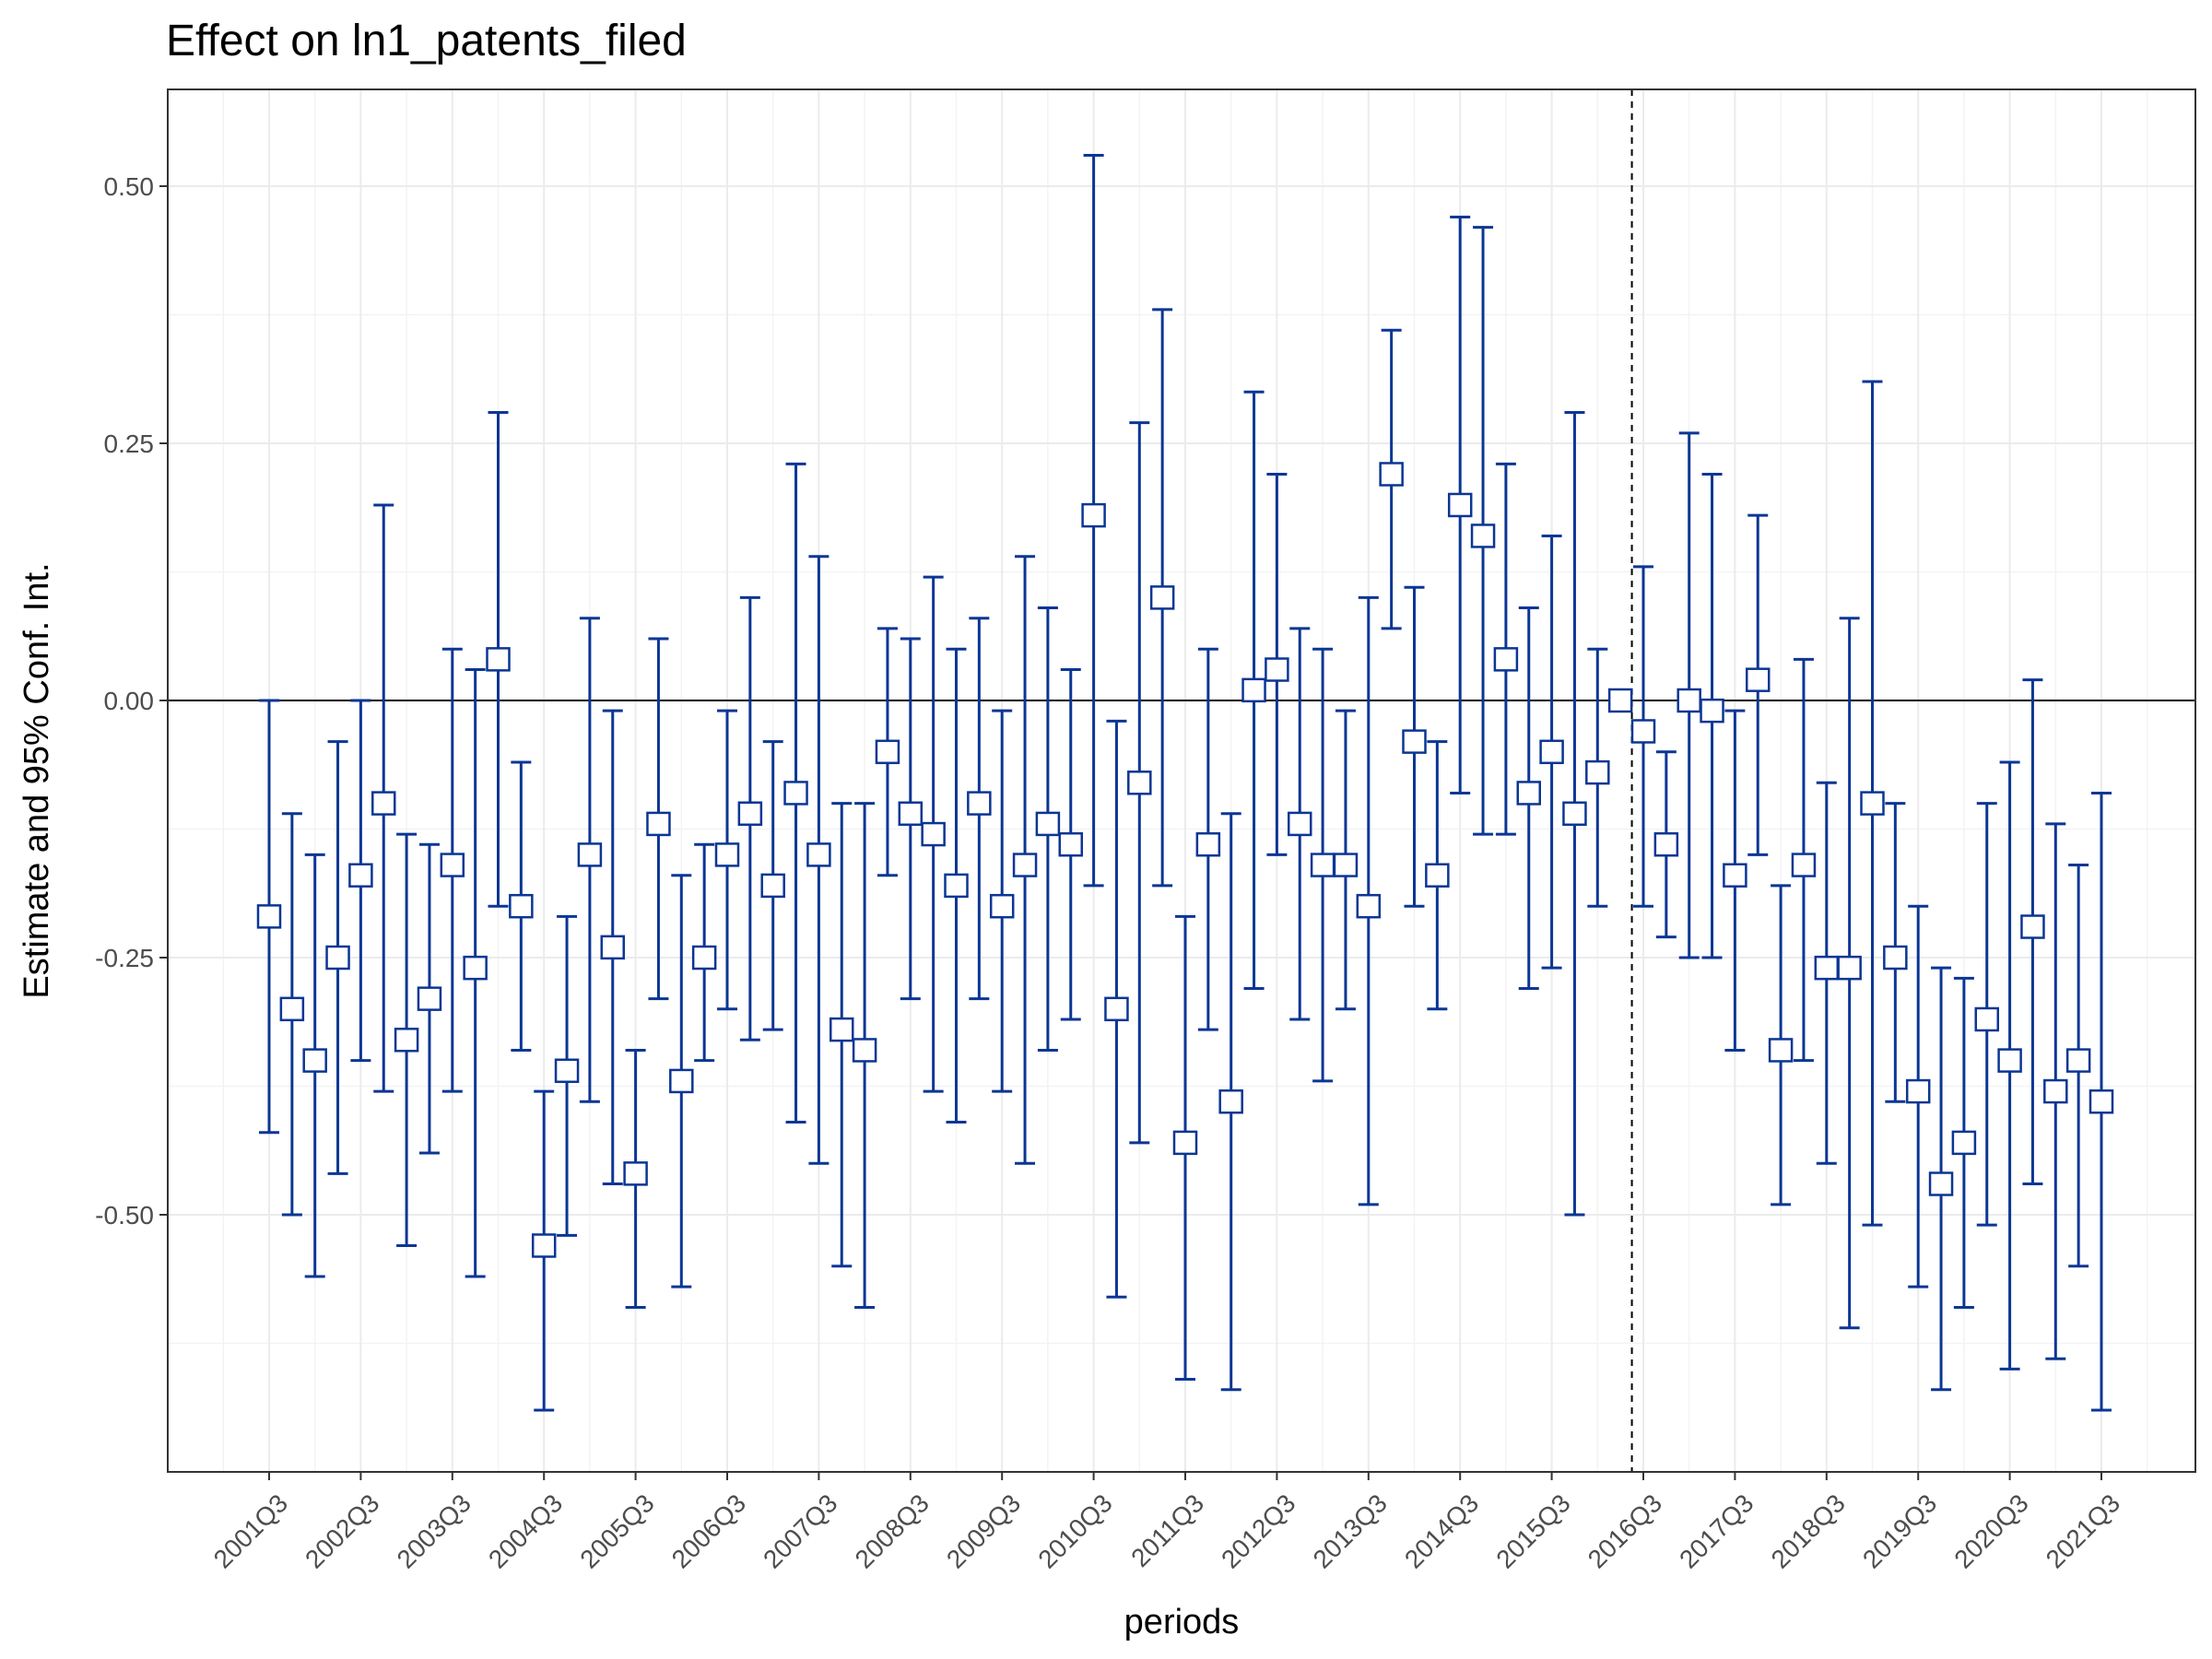 Image resolution: width=2212 pixels, height=1659 pixels. Describe the element at coordinates (1460, 505) in the screenshot. I see `point-2014Q3` at that location.